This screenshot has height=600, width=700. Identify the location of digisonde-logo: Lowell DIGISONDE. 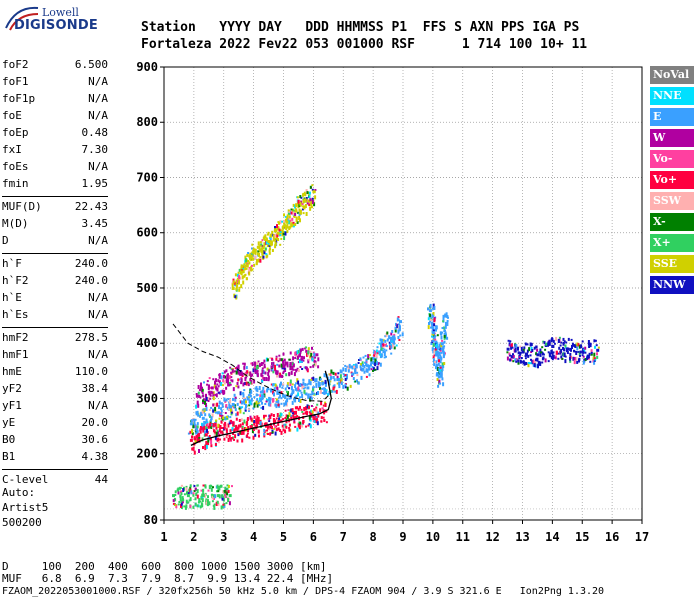
(50, 23).